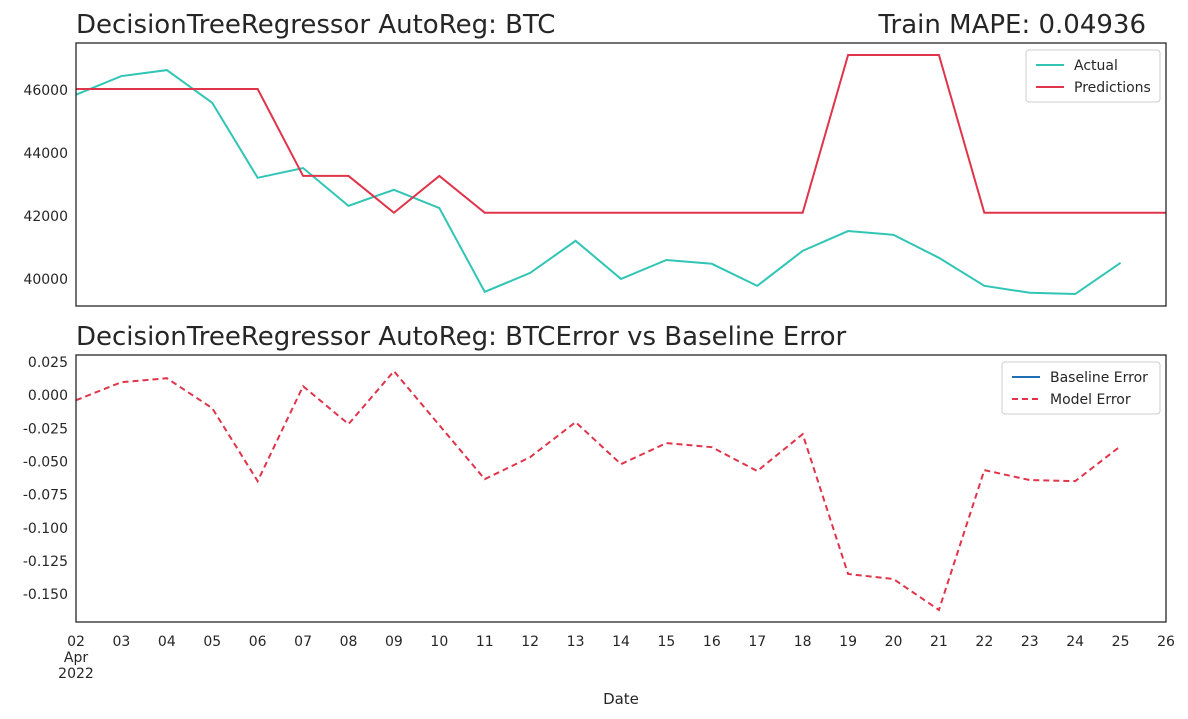  I want to click on x-tick-label: 12, so click(530, 642).